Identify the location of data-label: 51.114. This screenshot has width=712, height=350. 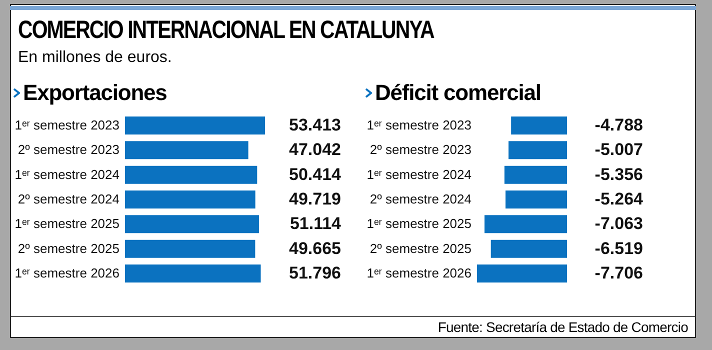
(316, 224).